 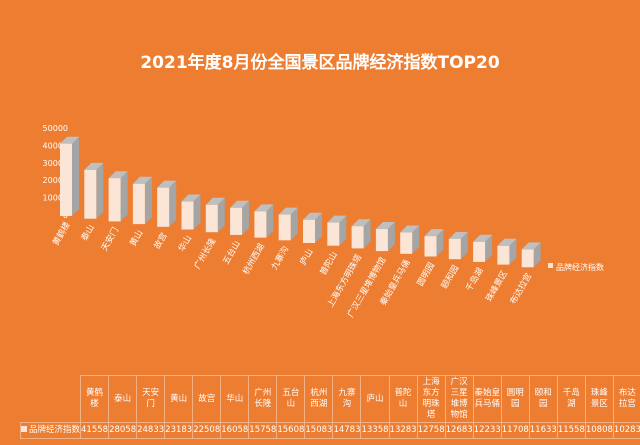 What do you see at coordinates (24, 429) in the screenshot?
I see `legend-swatch` at bounding box center [24, 429].